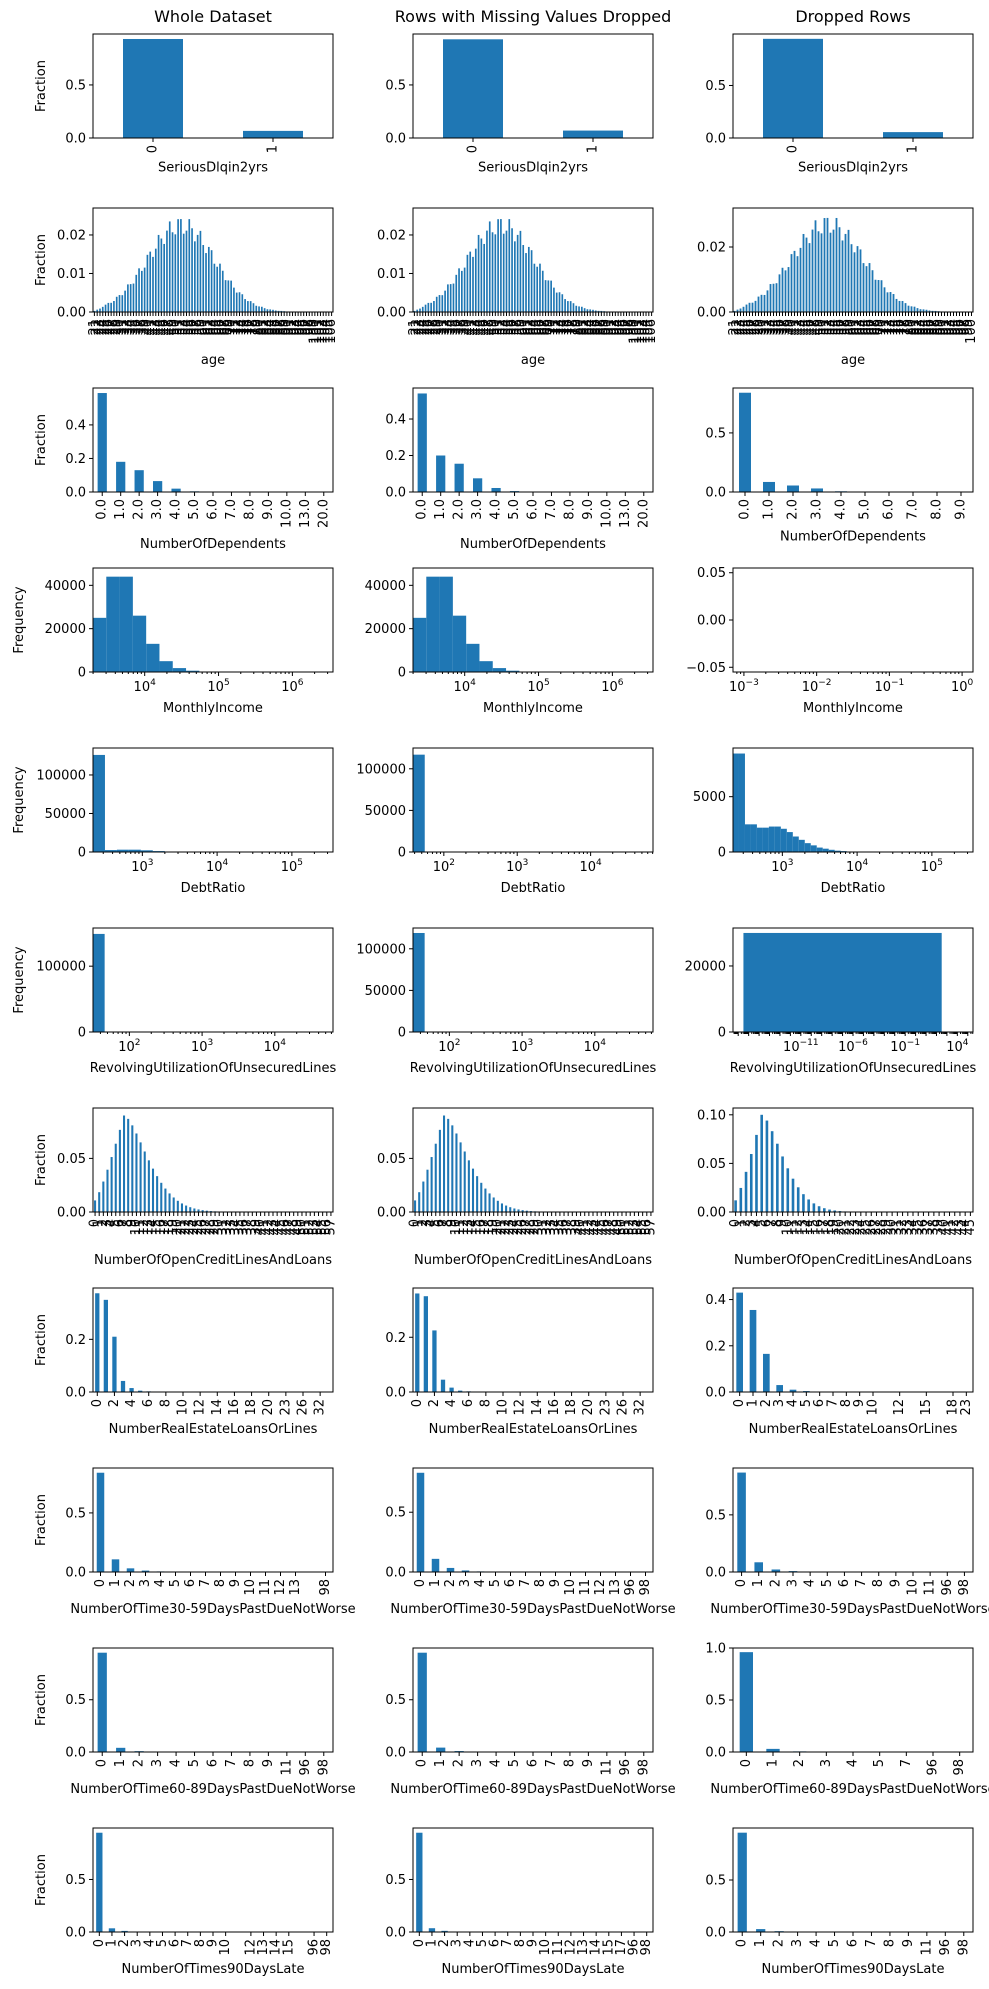 This screenshot has height=1989, width=989. I want to click on x-tick-label: 39, so click(788, 327).